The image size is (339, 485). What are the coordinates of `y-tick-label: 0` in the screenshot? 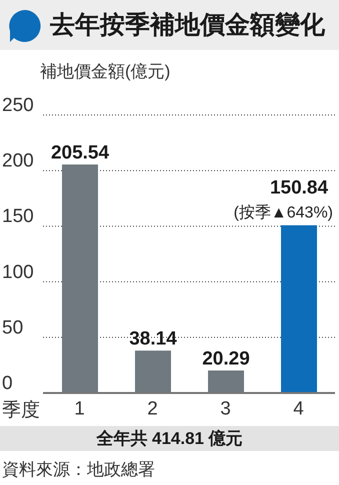 It's located at (7, 383).